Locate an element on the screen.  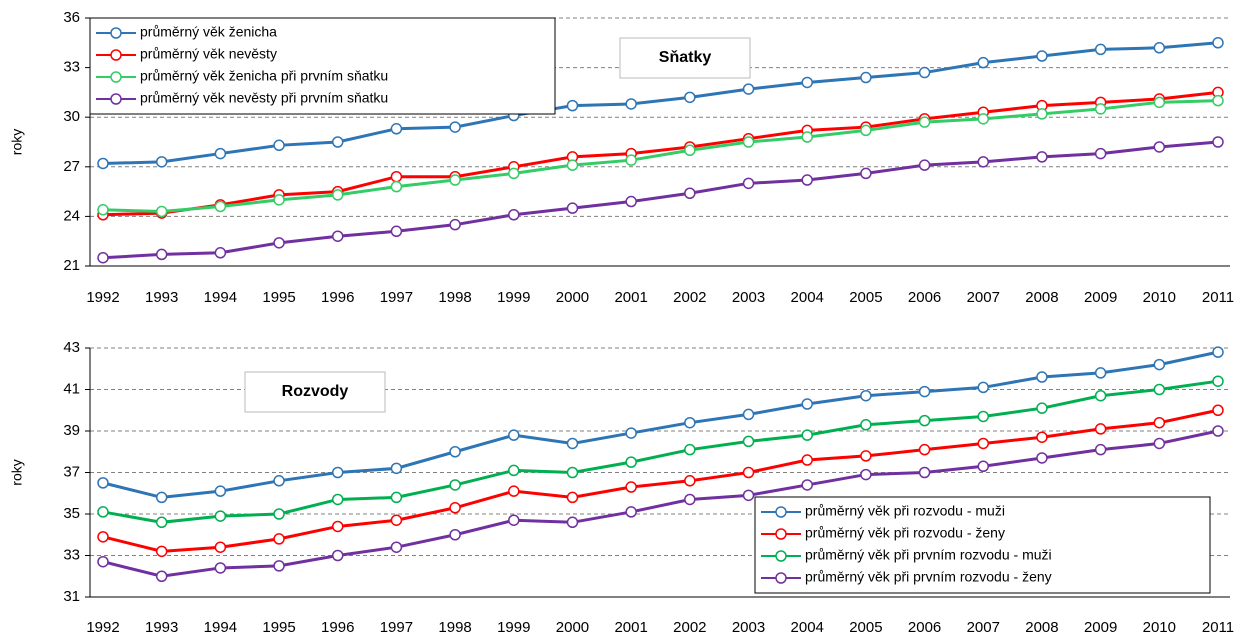
x-tick-label: 1993 is located at coordinates (161, 627).